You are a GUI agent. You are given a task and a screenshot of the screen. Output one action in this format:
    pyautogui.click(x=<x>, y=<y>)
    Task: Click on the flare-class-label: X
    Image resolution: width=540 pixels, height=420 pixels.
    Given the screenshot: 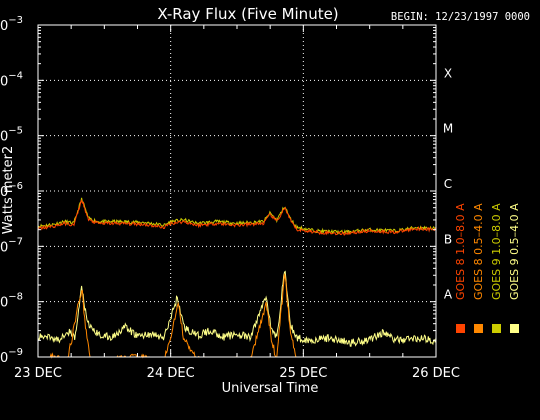 What is the action you would take?
    pyautogui.click(x=448, y=73)
    